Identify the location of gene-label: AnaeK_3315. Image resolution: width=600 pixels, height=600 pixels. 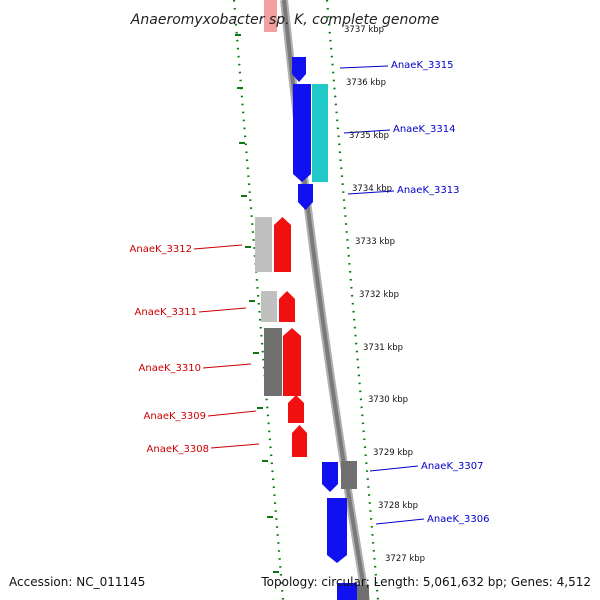
(422, 65).